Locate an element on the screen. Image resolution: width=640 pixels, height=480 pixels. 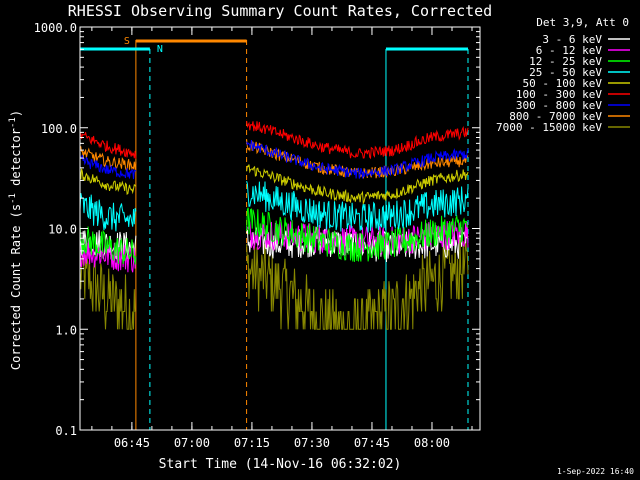
x-tick-label: 07:45 is located at coordinates (372, 443).